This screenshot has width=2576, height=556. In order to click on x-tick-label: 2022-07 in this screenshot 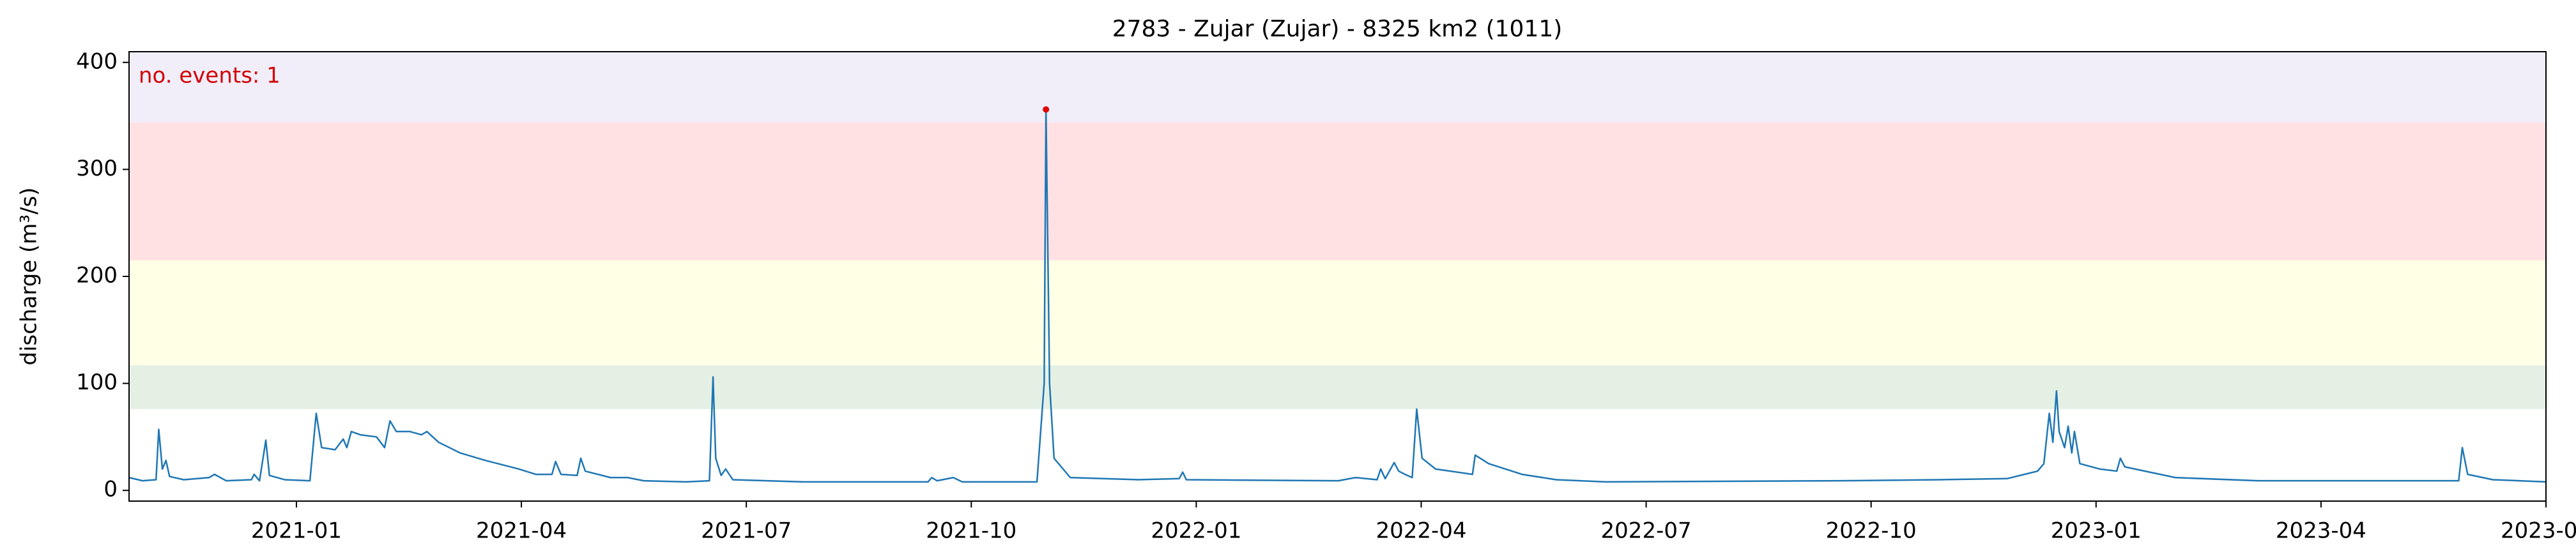, I will do `click(1646, 531)`.